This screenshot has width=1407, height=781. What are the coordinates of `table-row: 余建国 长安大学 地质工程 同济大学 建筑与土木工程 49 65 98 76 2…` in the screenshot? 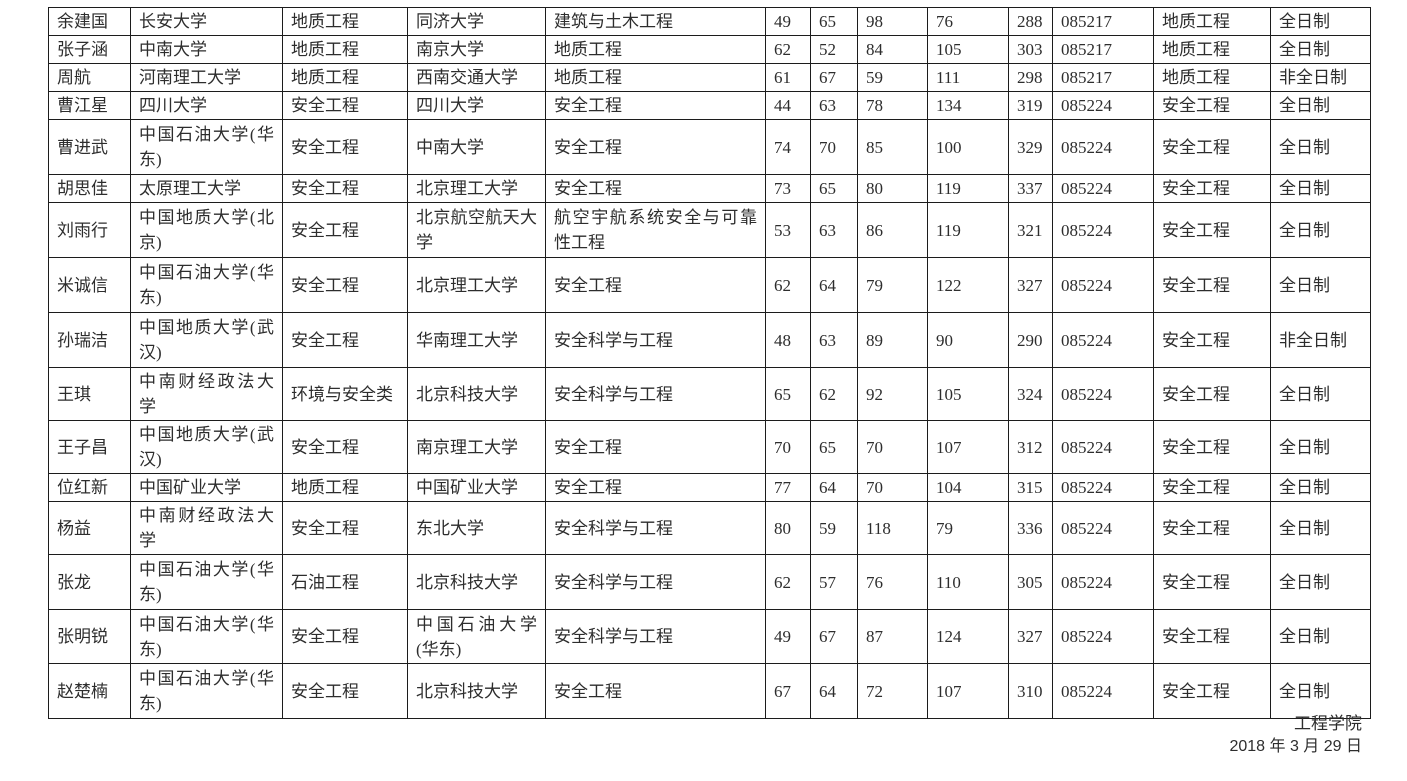 It's located at (709, 21).